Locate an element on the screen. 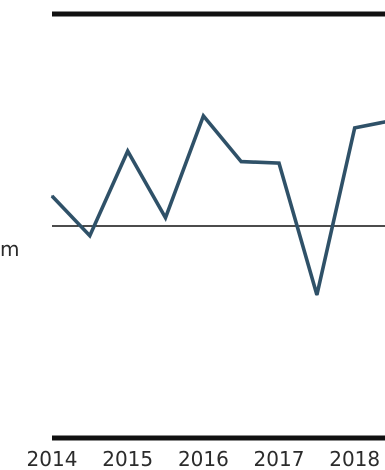 The height and width of the screenshot is (470, 385). x-tick-label: 2018 is located at coordinates (354, 458).